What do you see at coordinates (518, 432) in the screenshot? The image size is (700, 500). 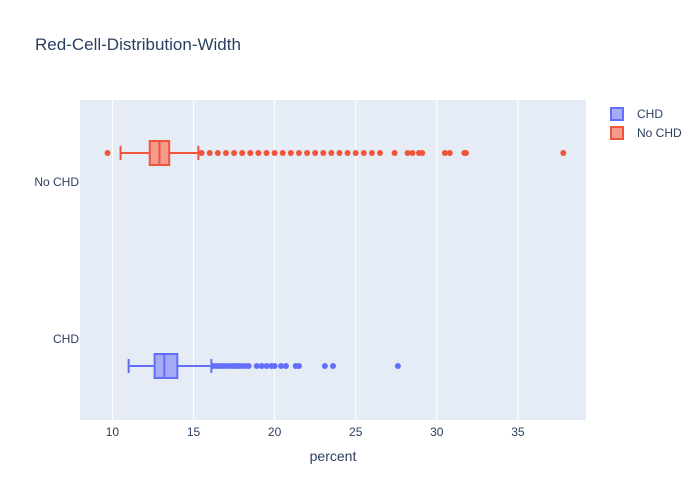 I see `x-tick-label: 35` at bounding box center [518, 432].